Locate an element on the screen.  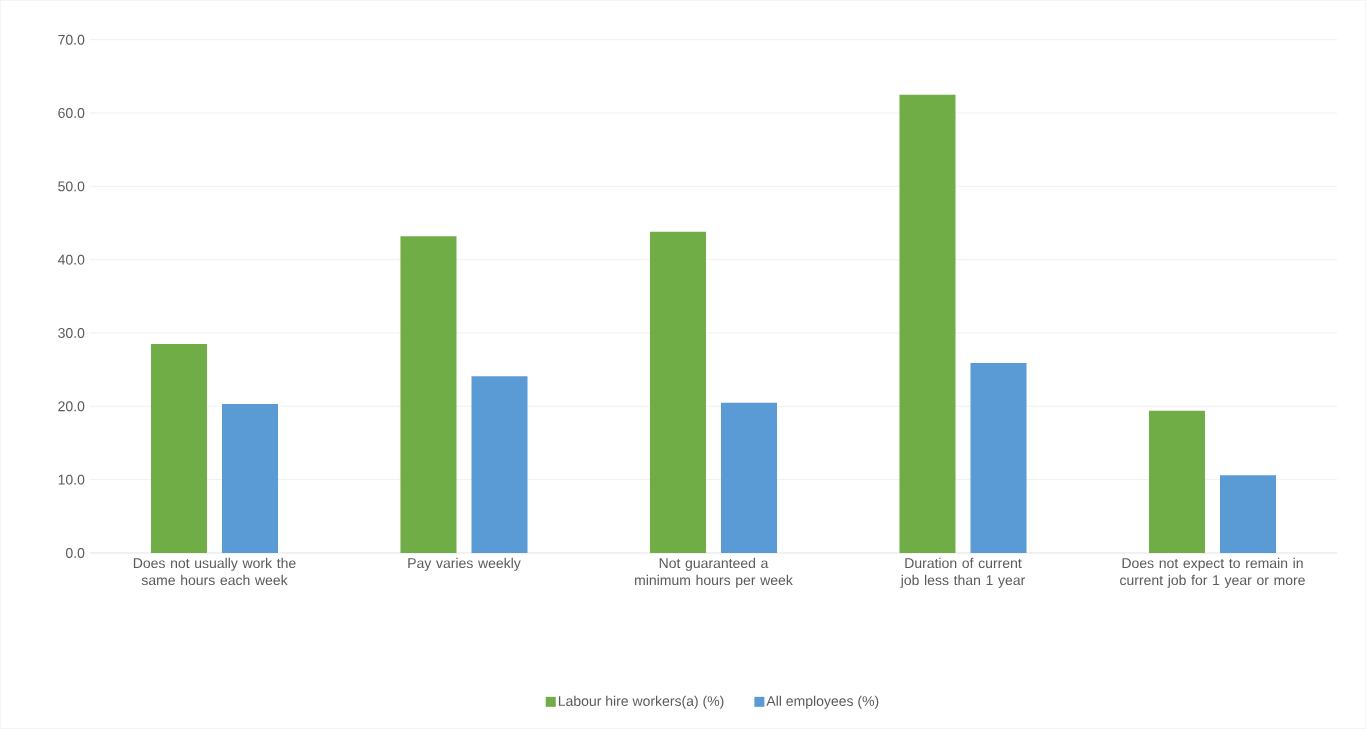
x-tick-label: Does not usually work the same hours each week is located at coordinates (214, 571).